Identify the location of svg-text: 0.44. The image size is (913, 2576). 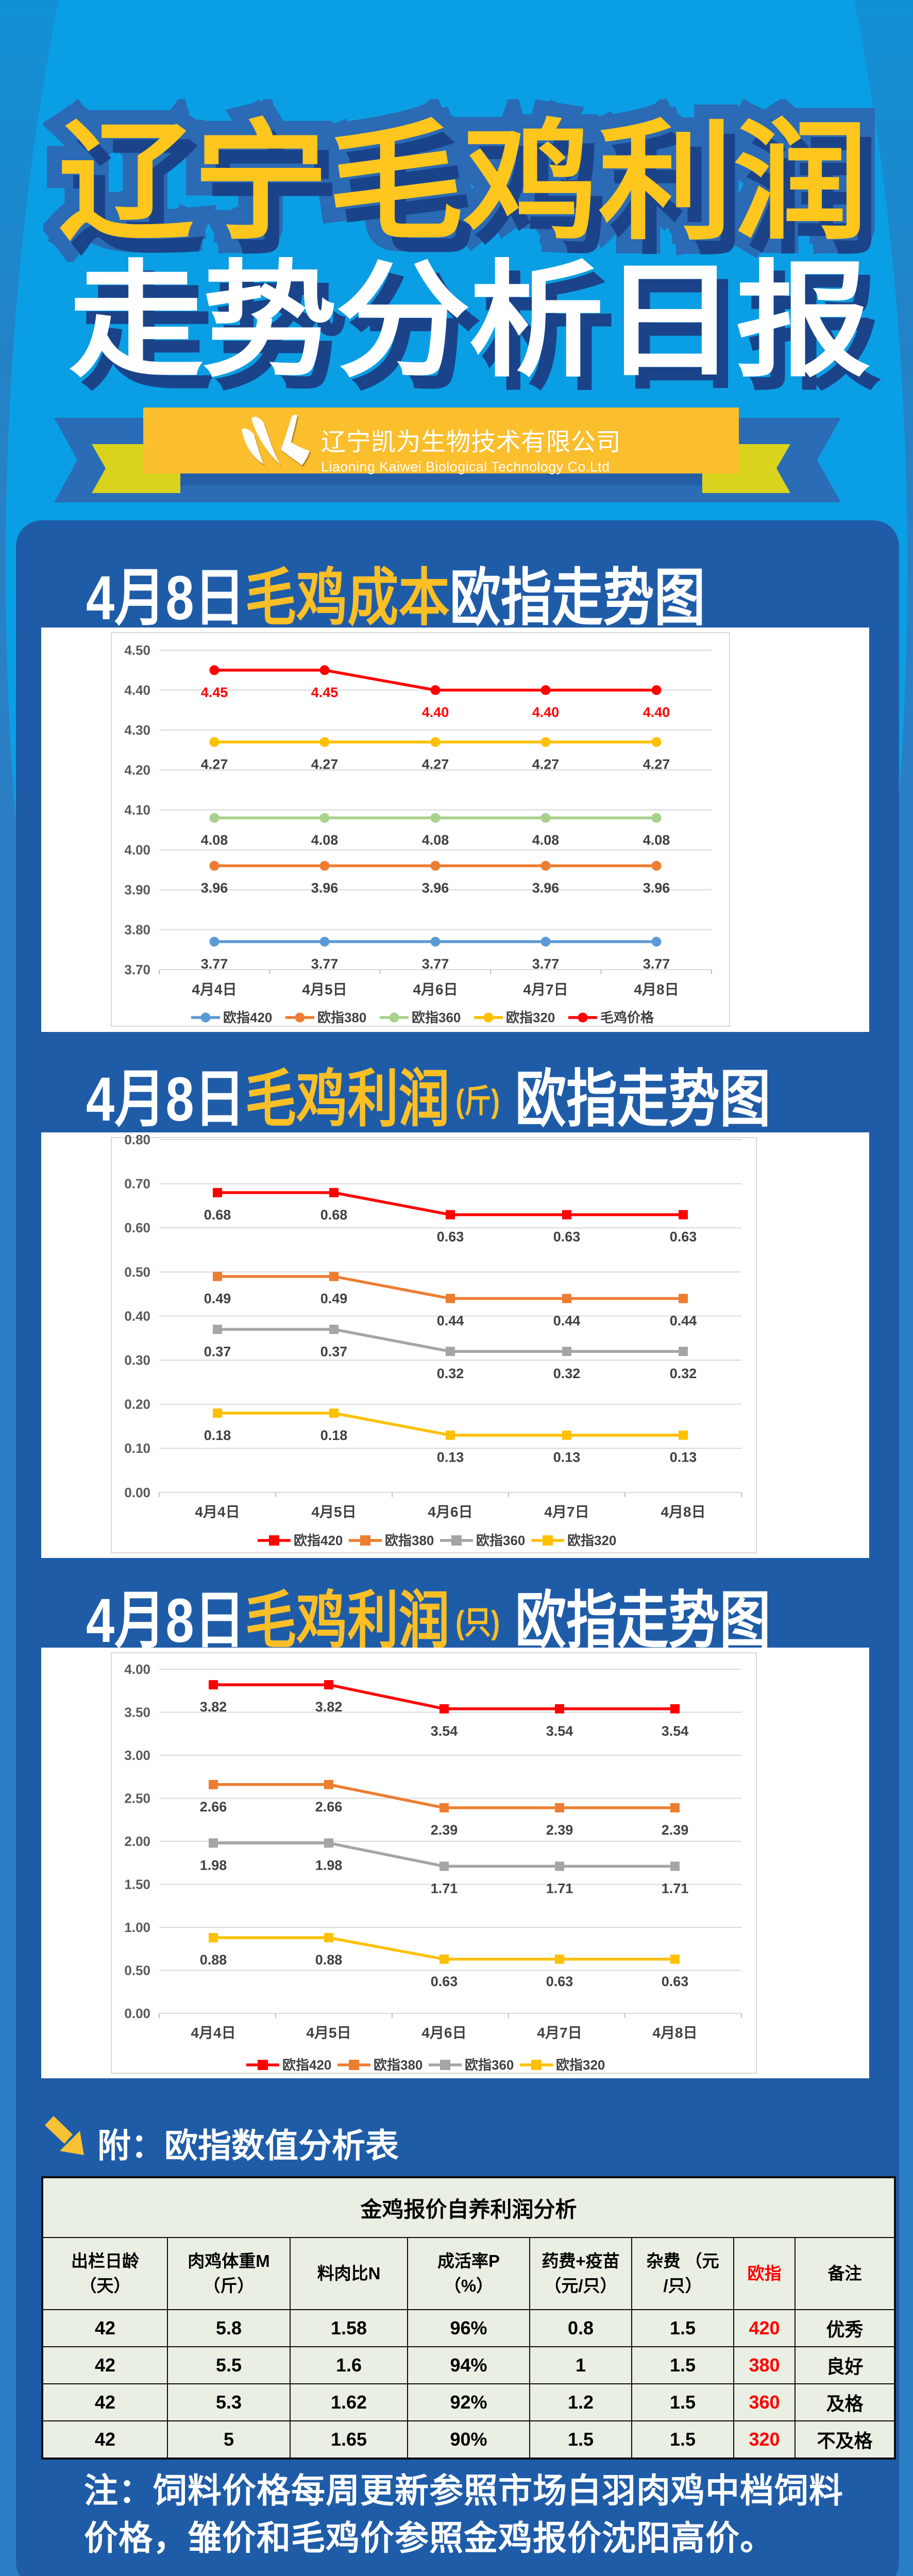
(683, 1320).